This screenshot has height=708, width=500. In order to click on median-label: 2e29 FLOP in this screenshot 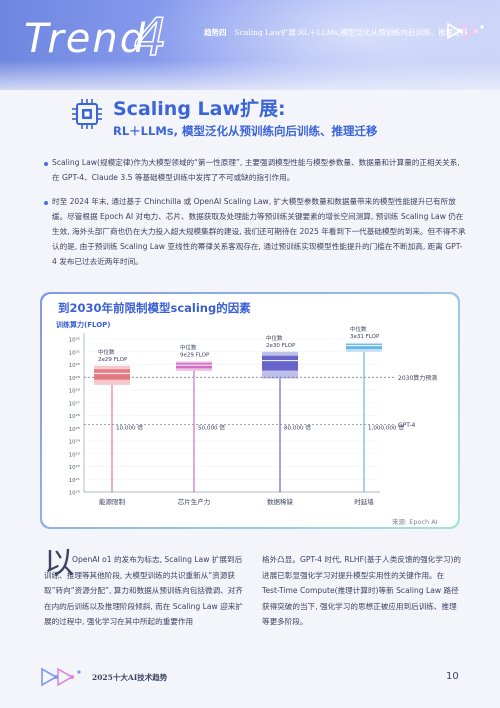, I will do `click(113, 360)`.